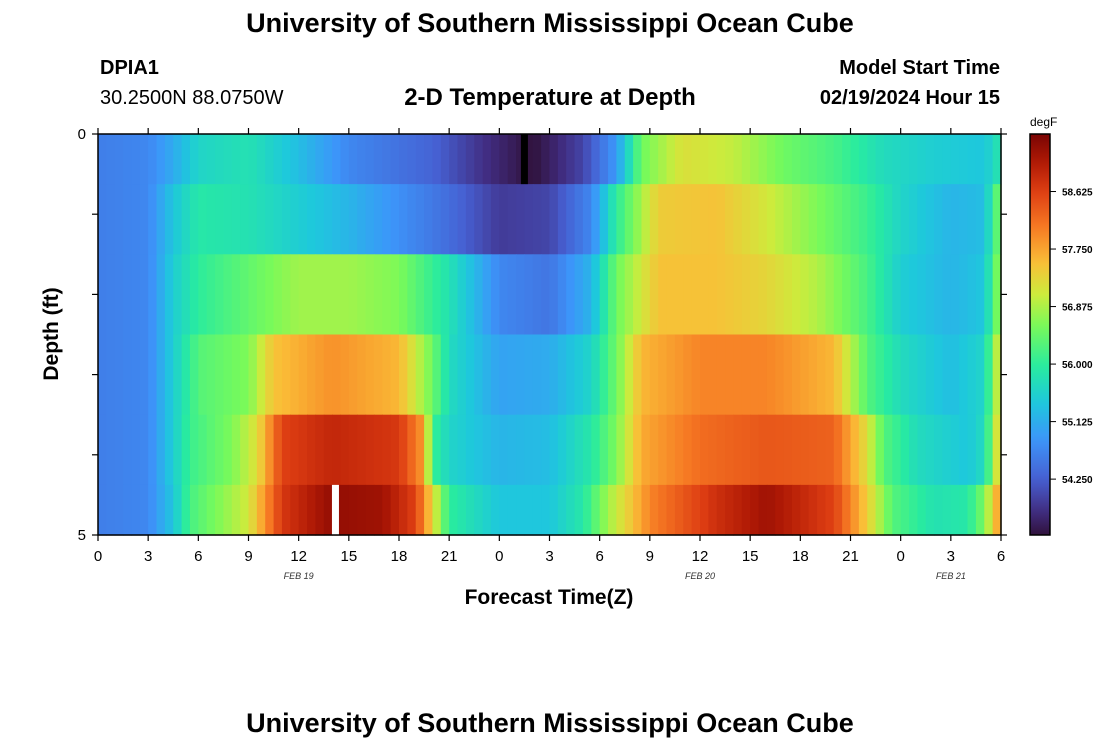  Describe the element at coordinates (298, 556) in the screenshot. I see `x-tick-label: 12` at that location.